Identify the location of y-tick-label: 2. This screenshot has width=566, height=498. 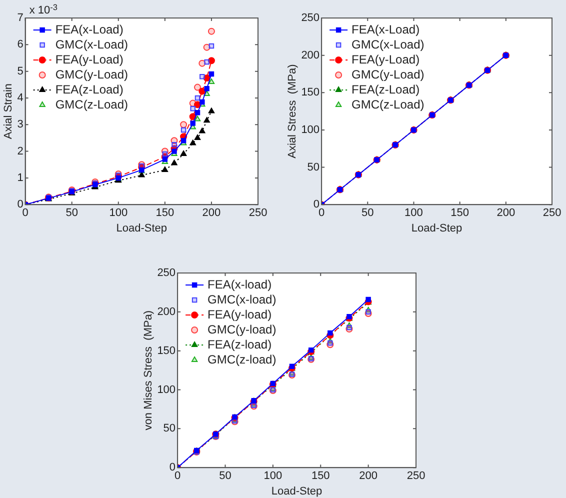
(20, 151).